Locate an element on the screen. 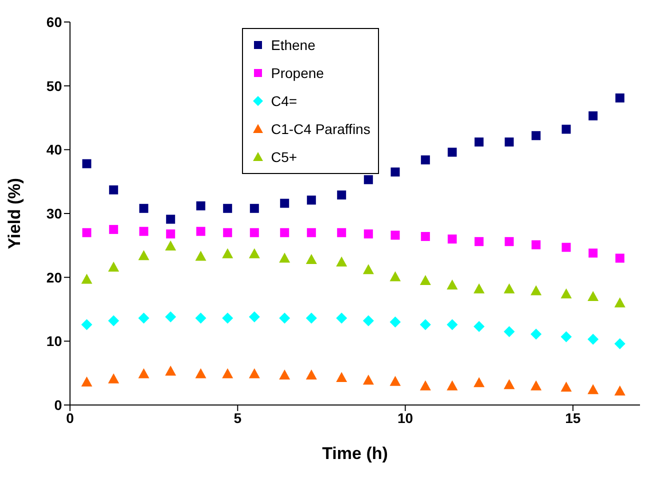 The width and height of the screenshot is (646, 477). x-tick-label: 15 is located at coordinates (573, 418).